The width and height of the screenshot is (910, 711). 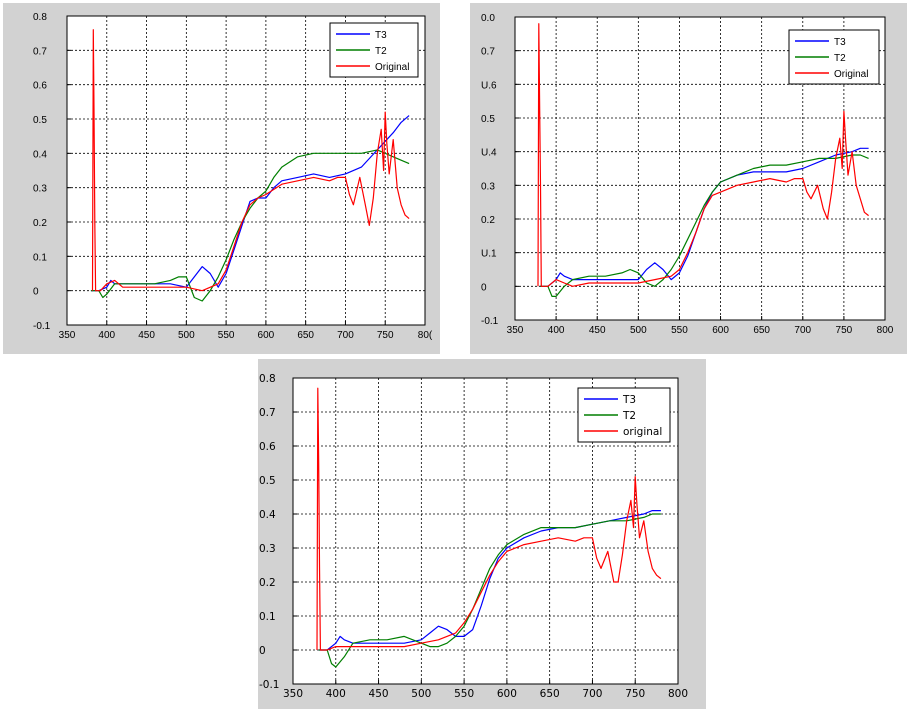 I want to click on series-line-t3, so click(x=704, y=217).